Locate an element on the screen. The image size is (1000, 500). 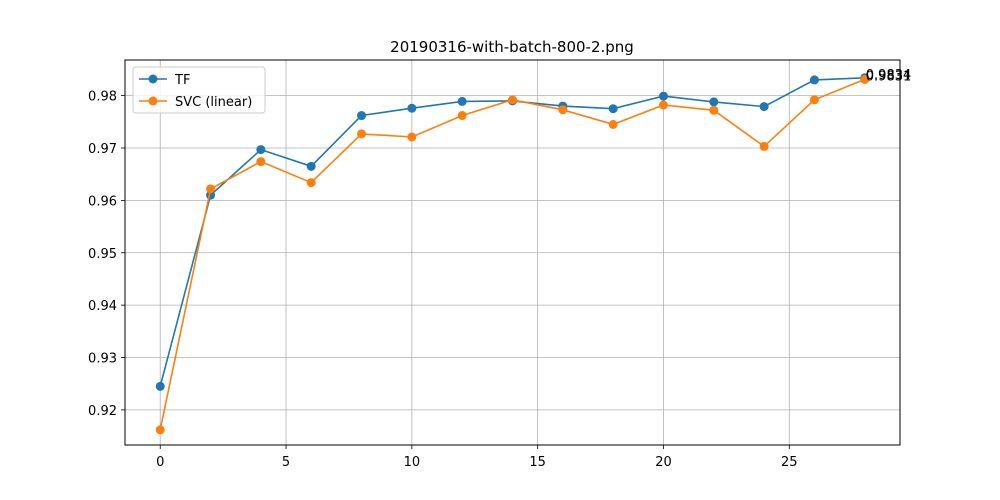
chart-title: 20190316-with-batch-800-2.png is located at coordinates (512, 47).